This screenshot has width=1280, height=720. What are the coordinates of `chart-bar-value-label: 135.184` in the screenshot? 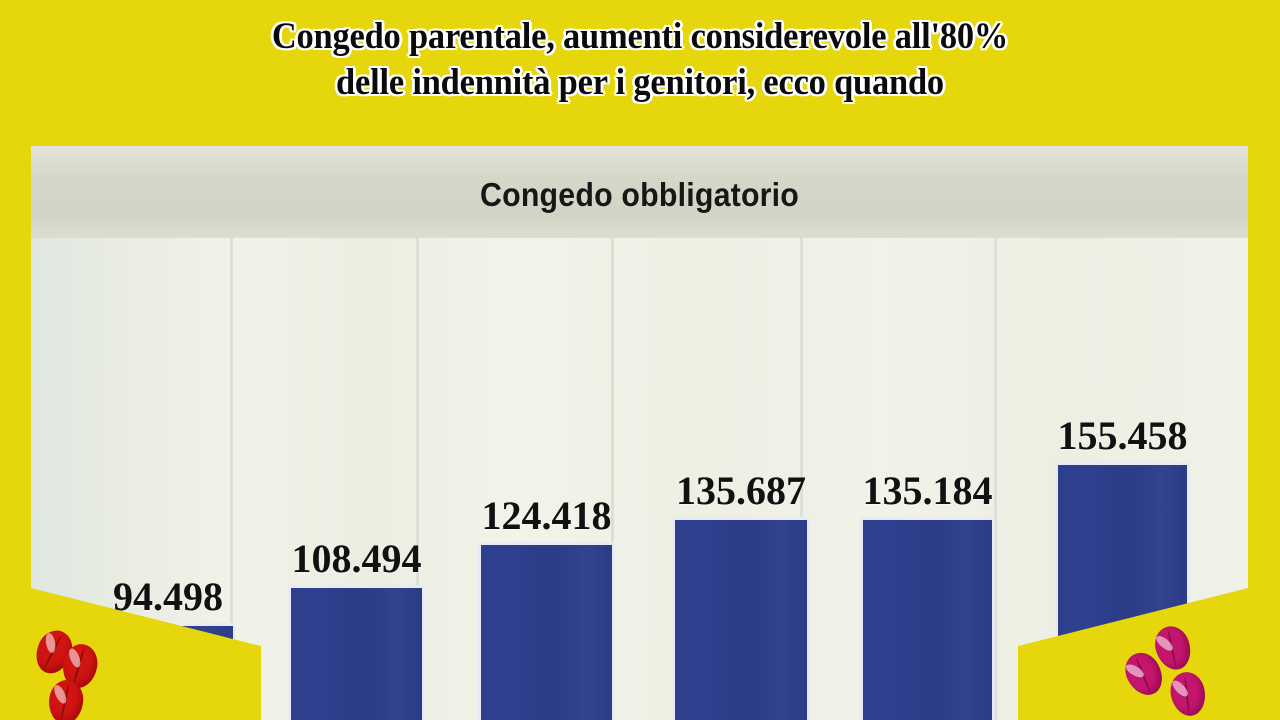 It's located at (927, 490).